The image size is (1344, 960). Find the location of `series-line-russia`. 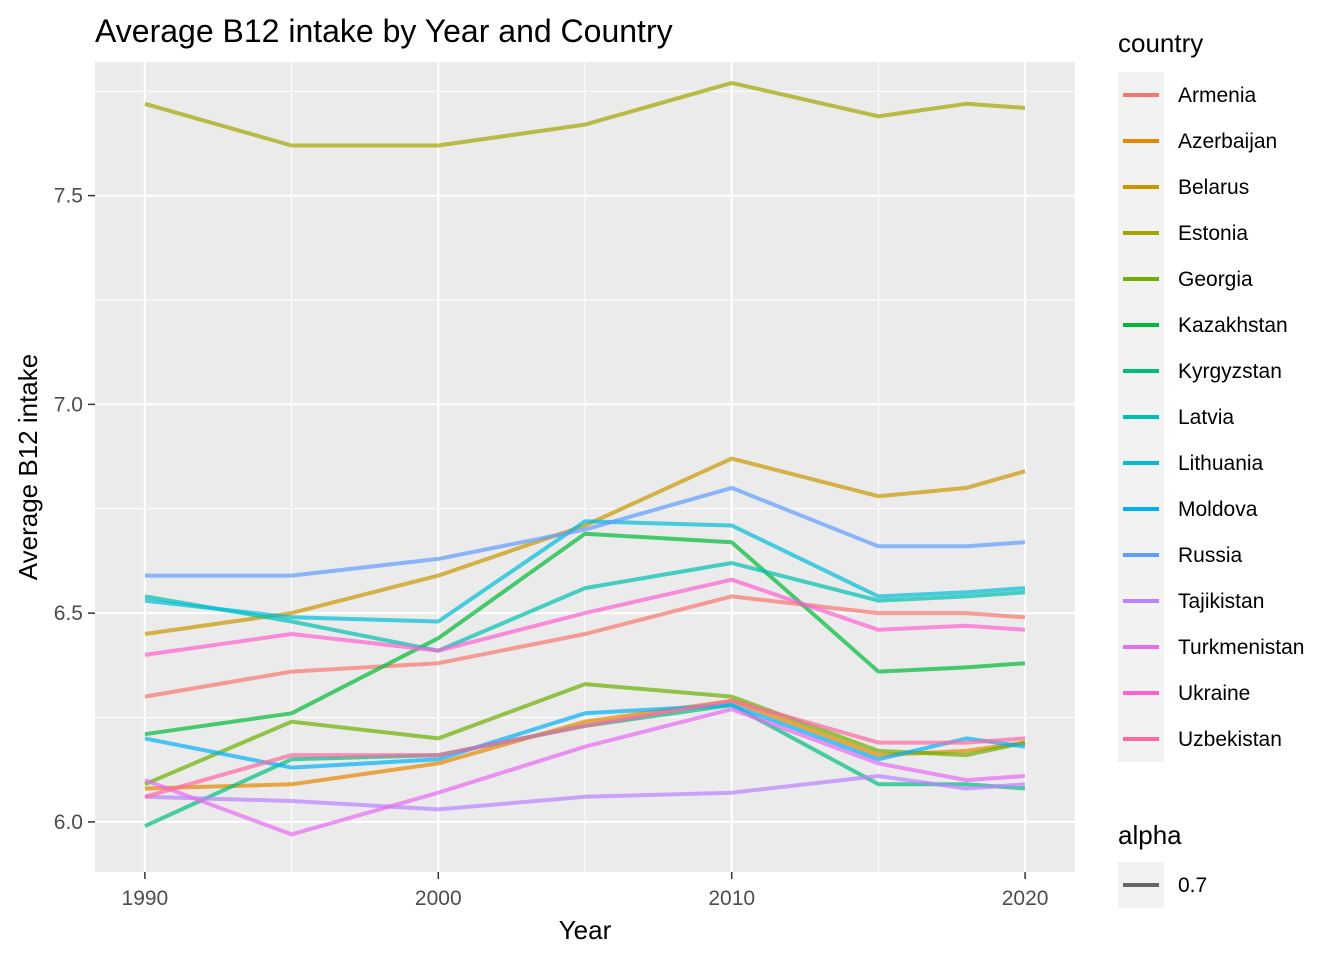

series-line-russia is located at coordinates (585, 531).